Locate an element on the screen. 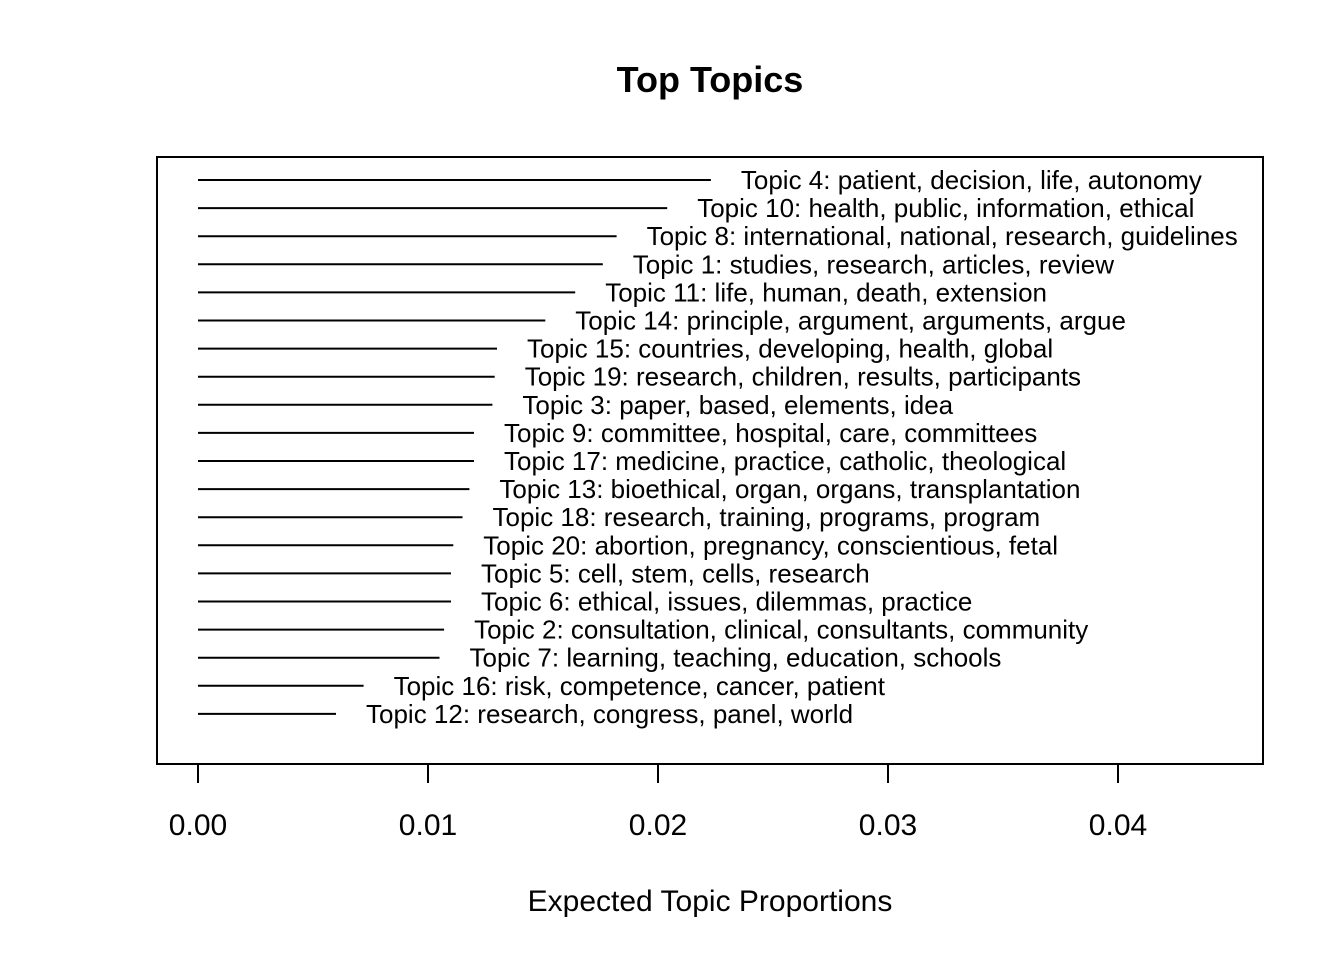  chart-title: Top Topics is located at coordinates (710, 79).